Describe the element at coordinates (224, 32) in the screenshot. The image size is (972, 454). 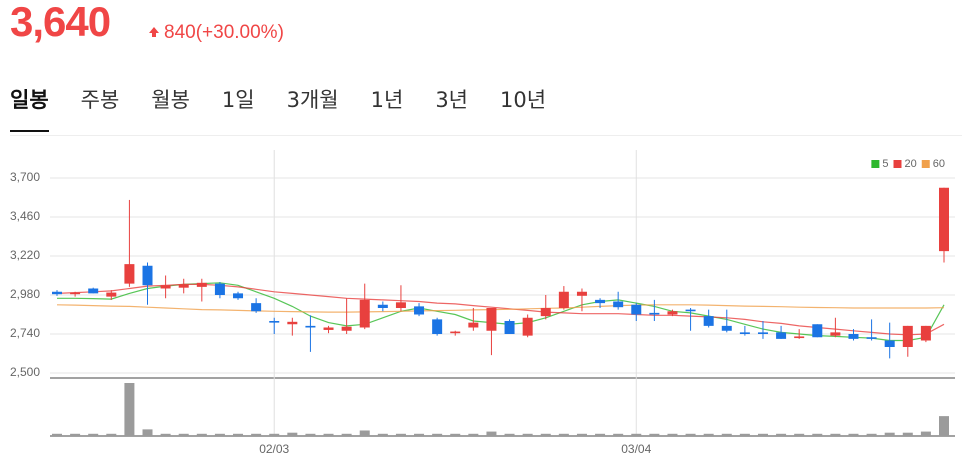
I see `price-change: 840(+30.00%)` at that location.